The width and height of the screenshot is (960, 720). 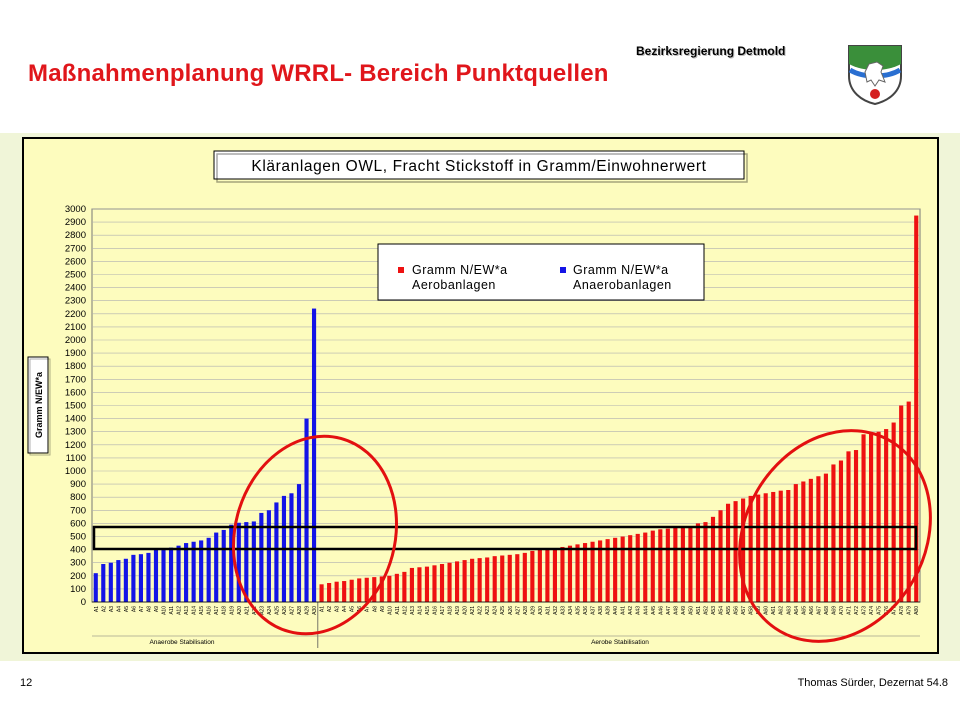 I want to click on y-tick-label: 700, so click(x=78, y=510).